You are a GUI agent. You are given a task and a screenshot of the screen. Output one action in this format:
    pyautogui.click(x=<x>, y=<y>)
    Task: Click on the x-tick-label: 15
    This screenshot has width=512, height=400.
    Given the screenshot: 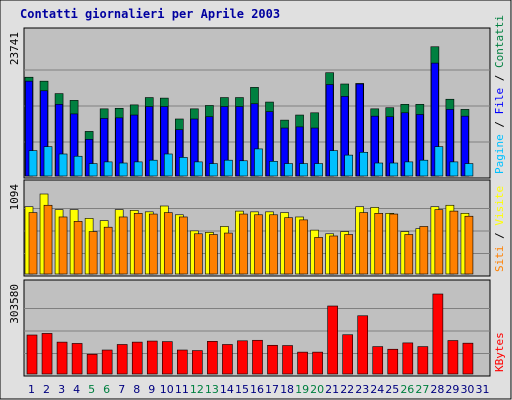 What is the action you would take?
    pyautogui.click(x=242, y=389)
    